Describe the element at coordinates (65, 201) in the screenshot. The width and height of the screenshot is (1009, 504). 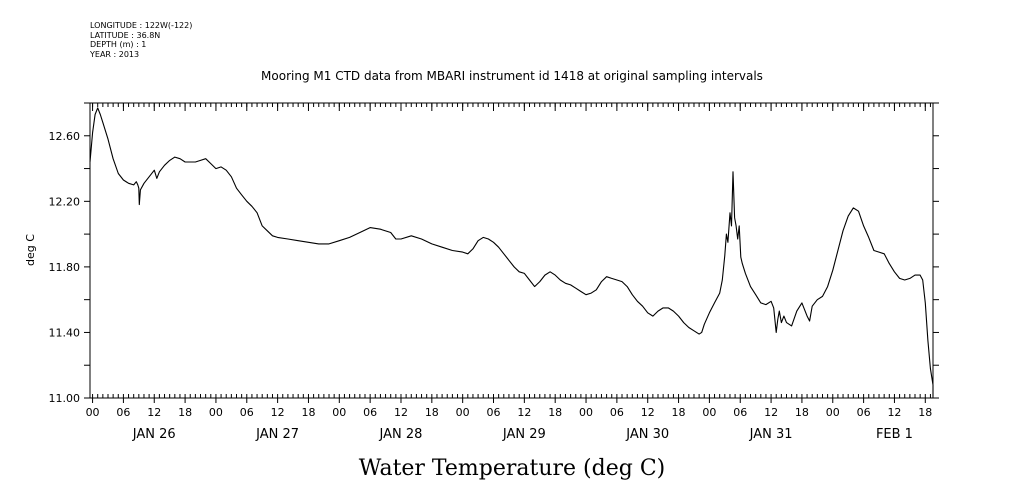
I see `y-tick-label: 12.20` at that location.